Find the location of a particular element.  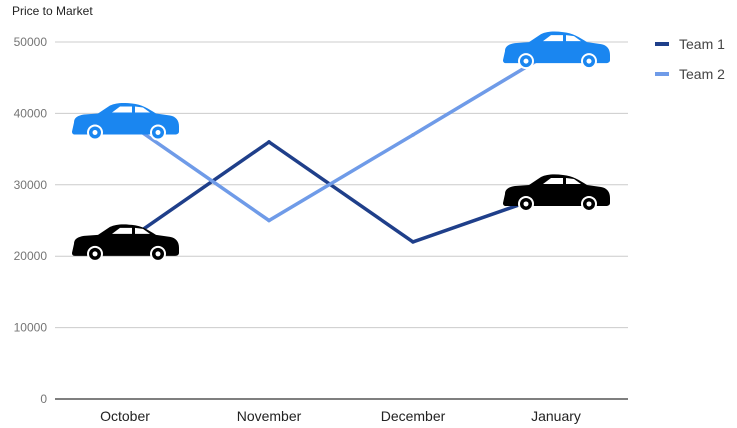

y-tick-label: 10000 is located at coordinates (31, 328).